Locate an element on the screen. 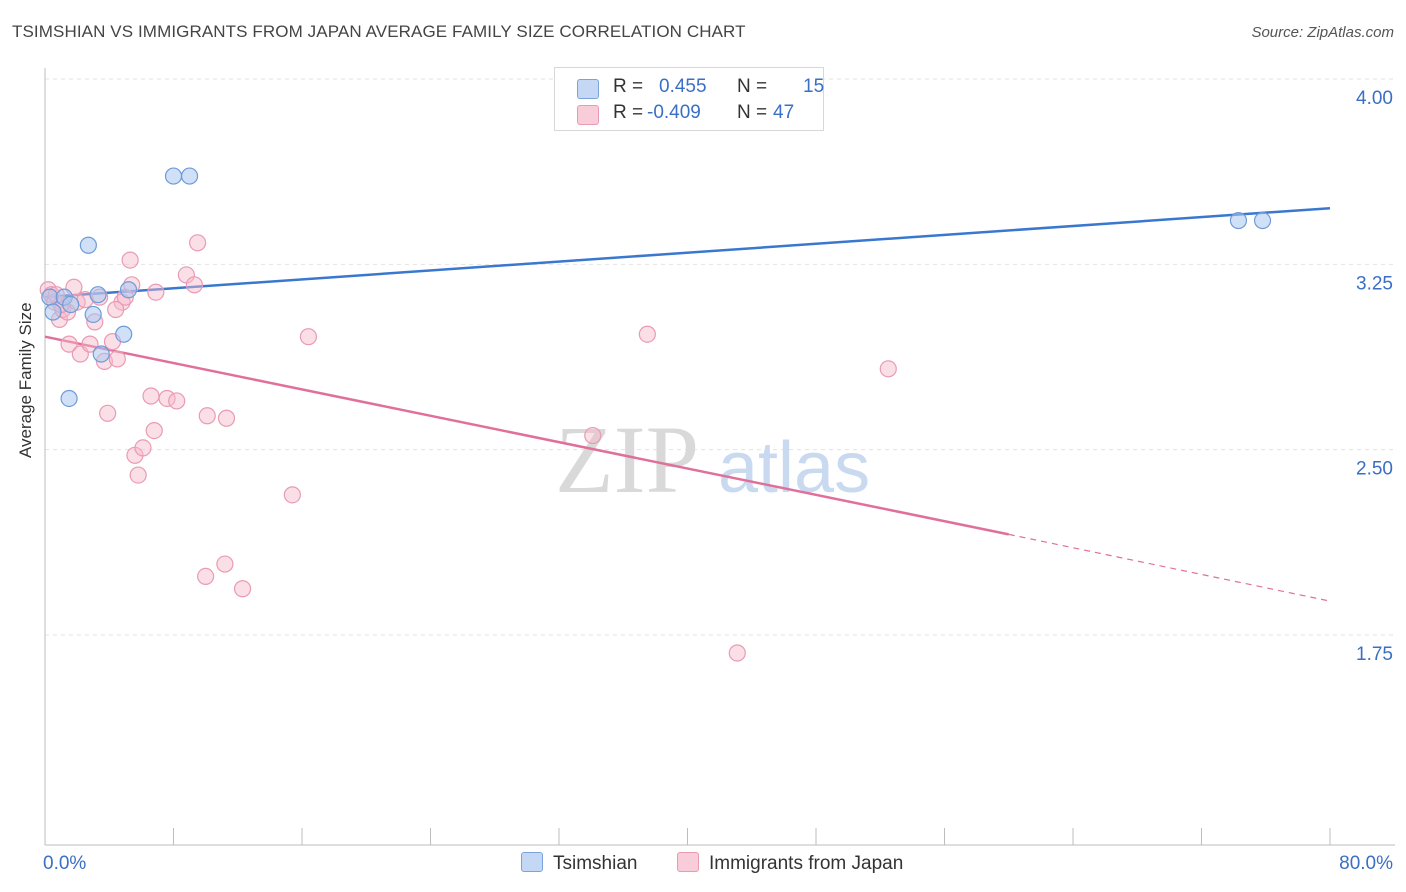  bottom-legend-tsimshian: Tsimshian is located at coordinates (579, 863).